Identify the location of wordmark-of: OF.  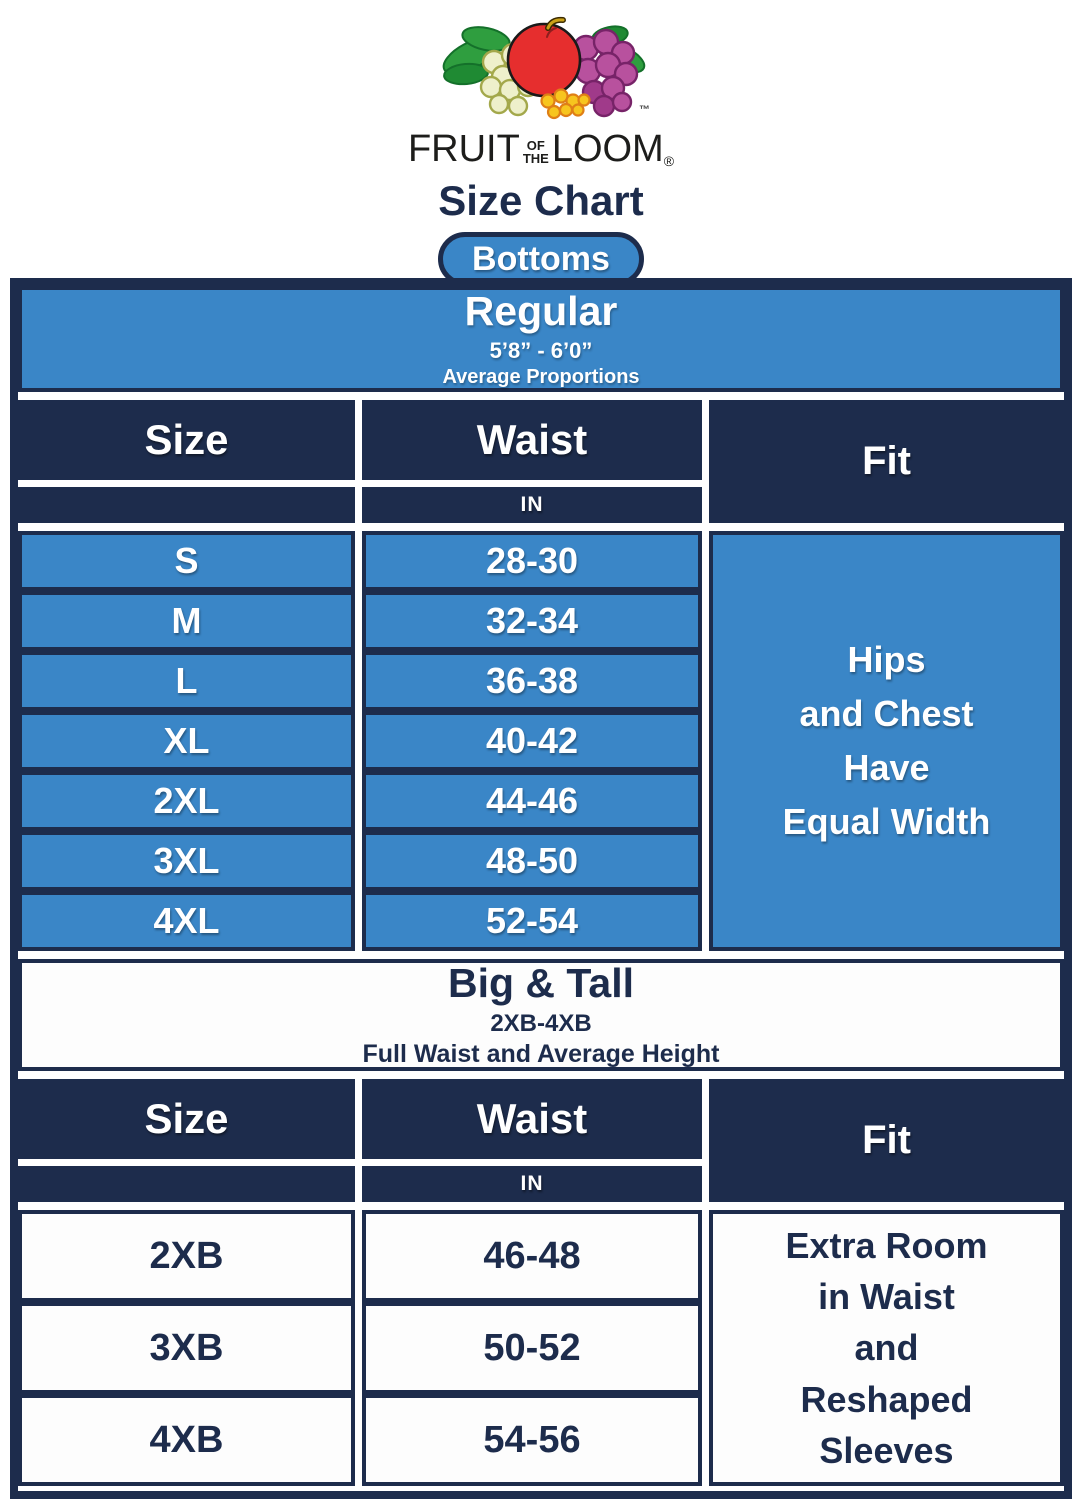
(535, 145).